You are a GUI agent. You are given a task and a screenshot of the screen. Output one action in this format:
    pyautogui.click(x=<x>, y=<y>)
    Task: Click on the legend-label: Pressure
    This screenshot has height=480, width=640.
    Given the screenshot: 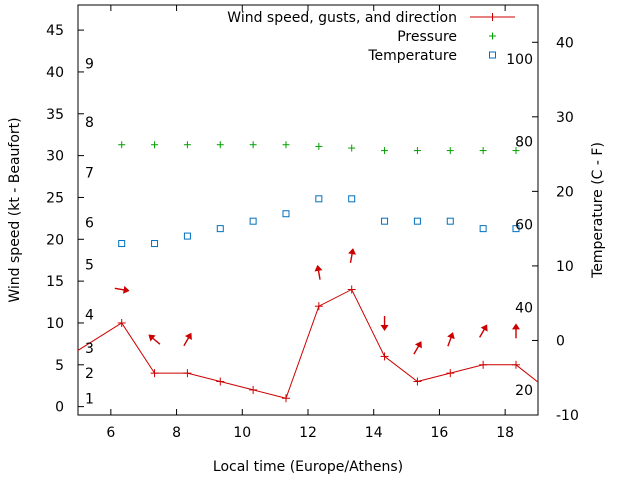 What is the action you would take?
    pyautogui.click(x=427, y=37)
    